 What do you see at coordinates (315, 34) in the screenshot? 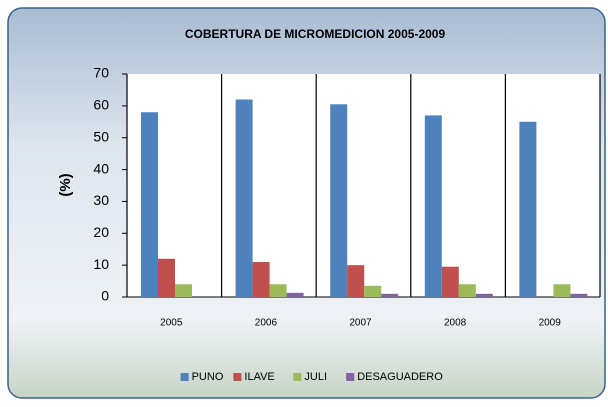
I see `chart-title: COBERTURA DE MICROMEDICION 2005-2009` at bounding box center [315, 34].